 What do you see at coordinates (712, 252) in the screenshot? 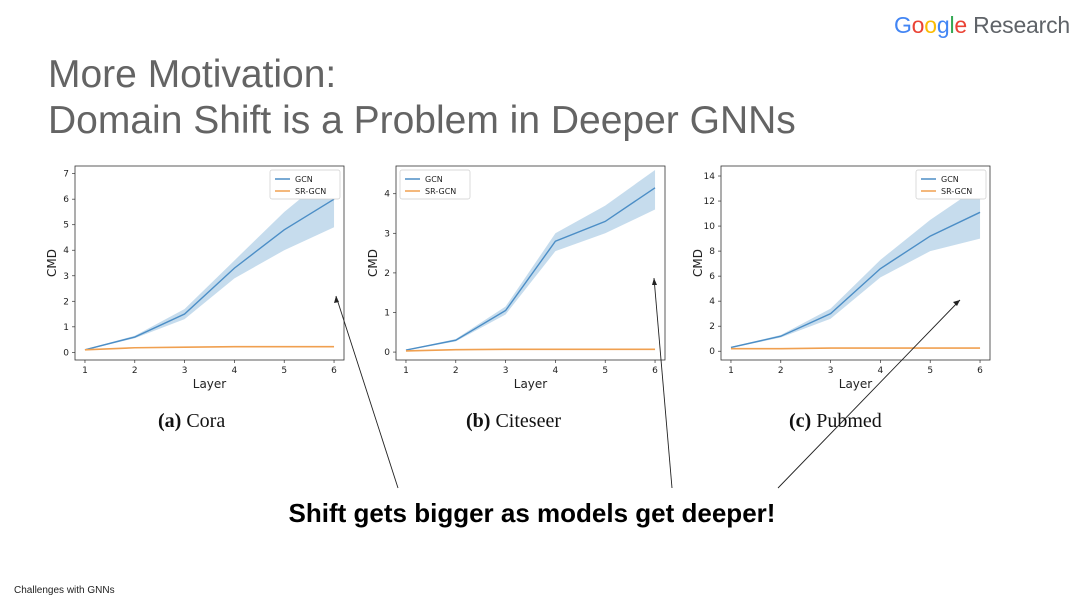
I see `y-tick-label: 8` at bounding box center [712, 252].